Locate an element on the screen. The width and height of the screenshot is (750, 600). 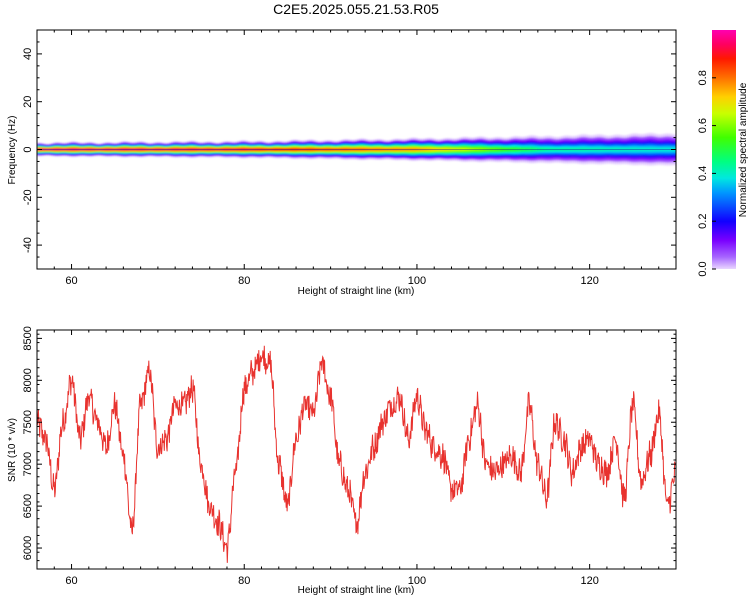
colorbar-tick-label: 0.8 is located at coordinates (703, 77).